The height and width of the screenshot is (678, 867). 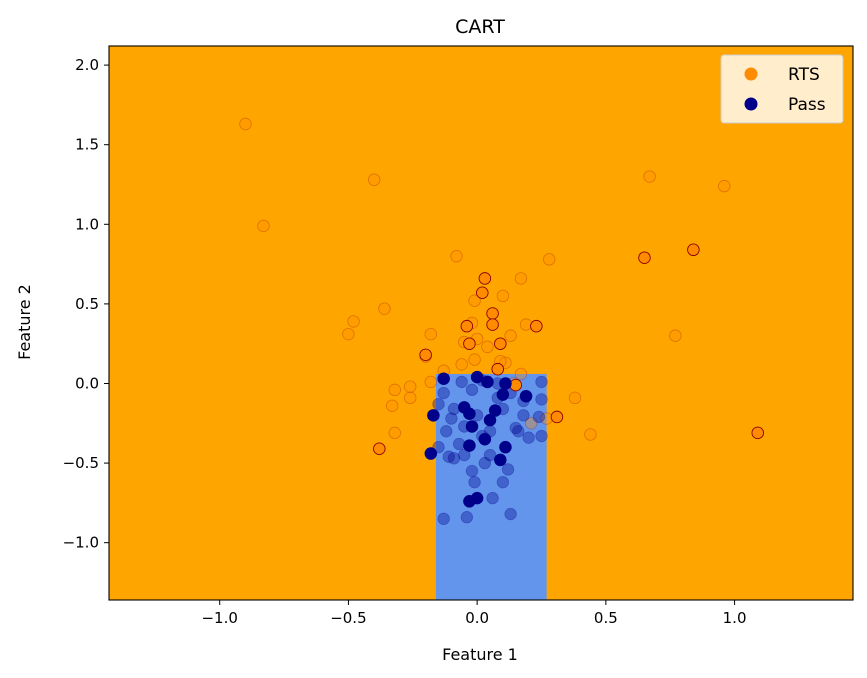 What do you see at coordinates (782, 89) in the screenshot?
I see `legend: RTS Pass` at bounding box center [782, 89].